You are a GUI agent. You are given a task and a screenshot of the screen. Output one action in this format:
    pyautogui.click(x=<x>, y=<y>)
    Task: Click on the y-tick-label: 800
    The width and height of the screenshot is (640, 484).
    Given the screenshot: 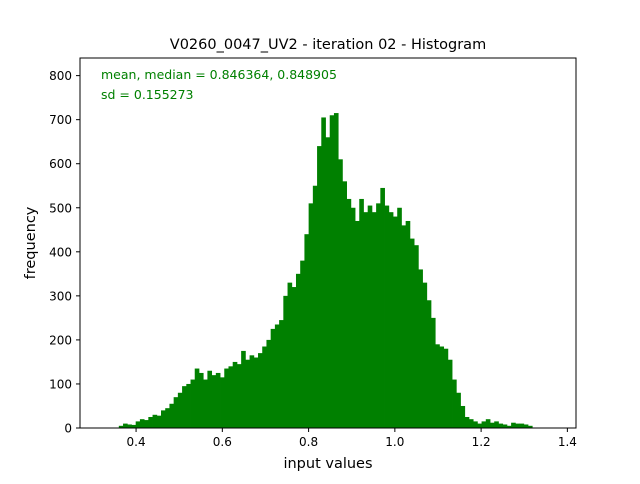 What is the action you would take?
    pyautogui.click(x=60, y=76)
    